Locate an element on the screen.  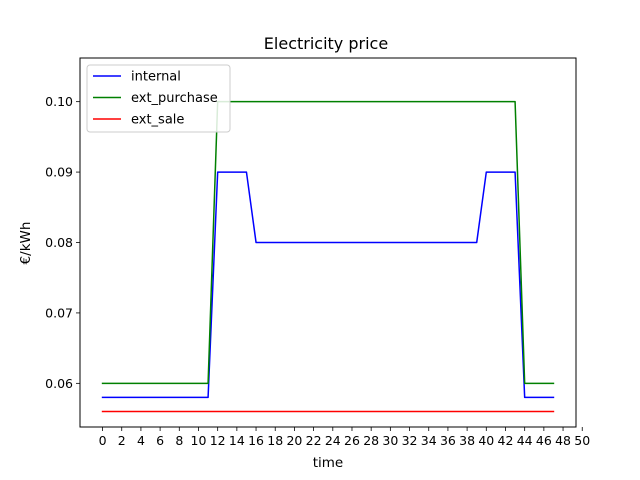
legend: internal ext_purchase ext_sale is located at coordinates (158, 98).